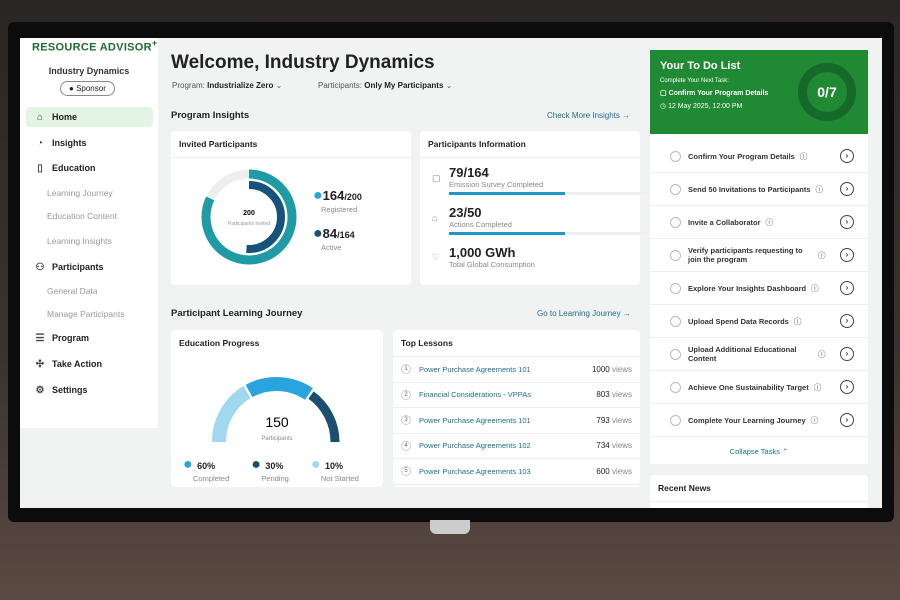 The image size is (900, 600). What do you see at coordinates (69, 267) in the screenshot?
I see `sidebar-item-participants: ⚇ Participants` at bounding box center [69, 267].